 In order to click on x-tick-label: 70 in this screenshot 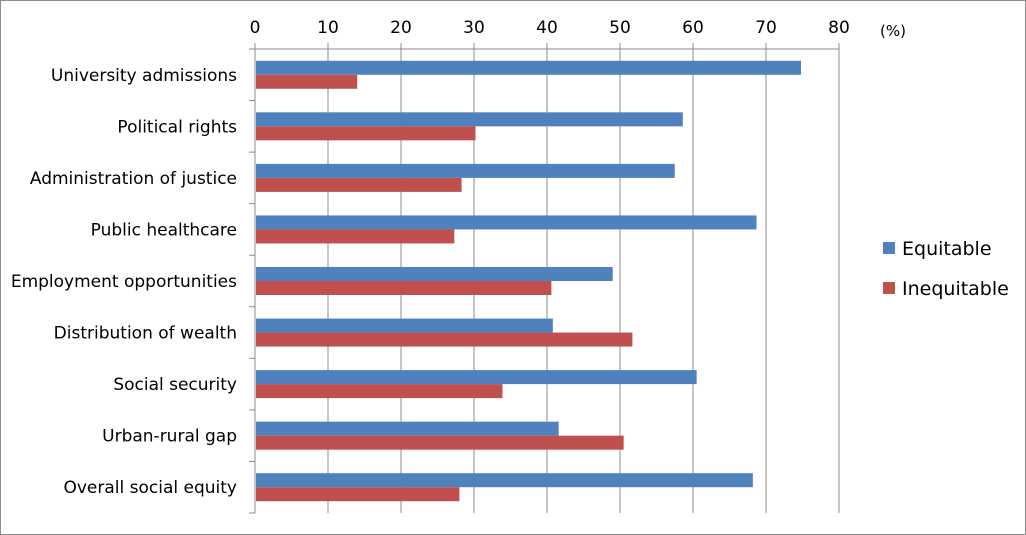, I will do `click(766, 28)`.